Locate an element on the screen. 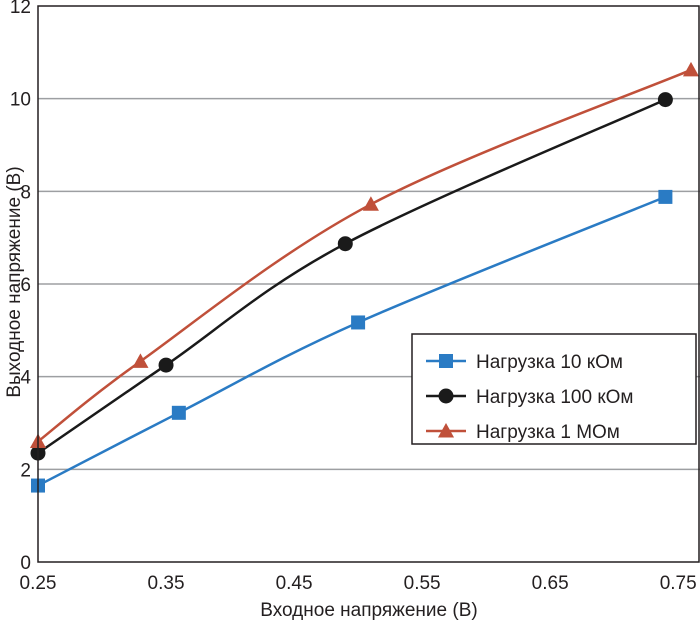 This screenshot has width=700, height=626. y-tick-labels: 0 2 4 6 8 10 12 is located at coordinates (21, 287).